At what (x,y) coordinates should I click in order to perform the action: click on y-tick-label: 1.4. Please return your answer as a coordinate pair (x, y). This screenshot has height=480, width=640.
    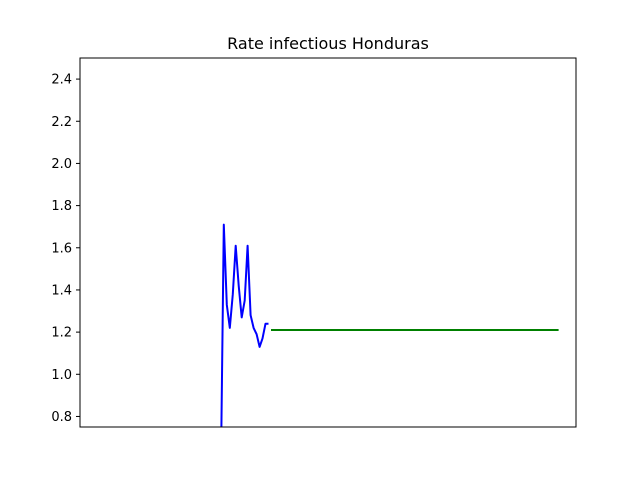
    Looking at the image, I should click on (61, 290).